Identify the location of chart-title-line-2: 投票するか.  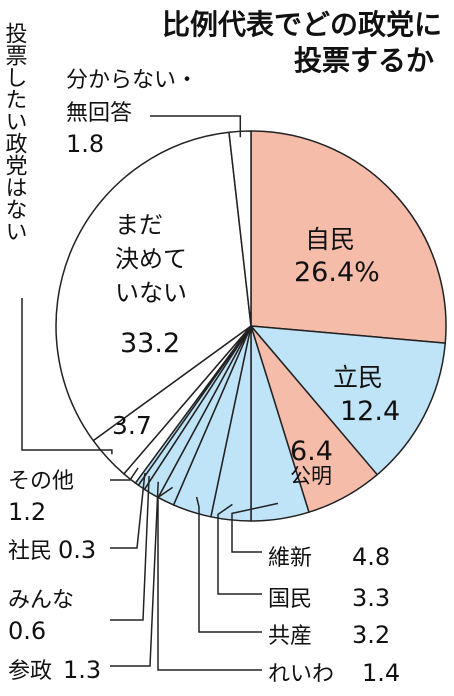
(364, 60).